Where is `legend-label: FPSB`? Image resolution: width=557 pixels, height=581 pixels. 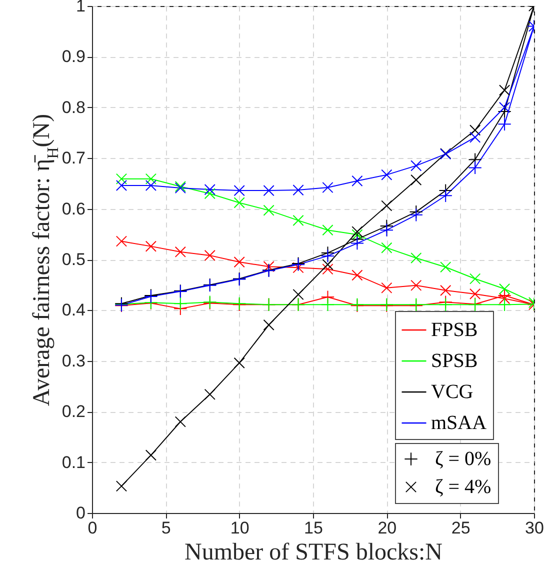 legend-label: FPSB is located at coordinates (454, 330).